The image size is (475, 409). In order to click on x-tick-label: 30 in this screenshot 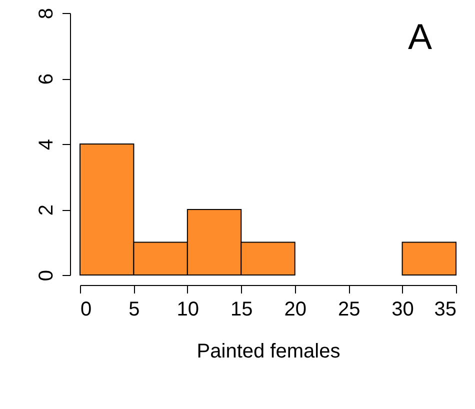, I will do `click(403, 309)`.